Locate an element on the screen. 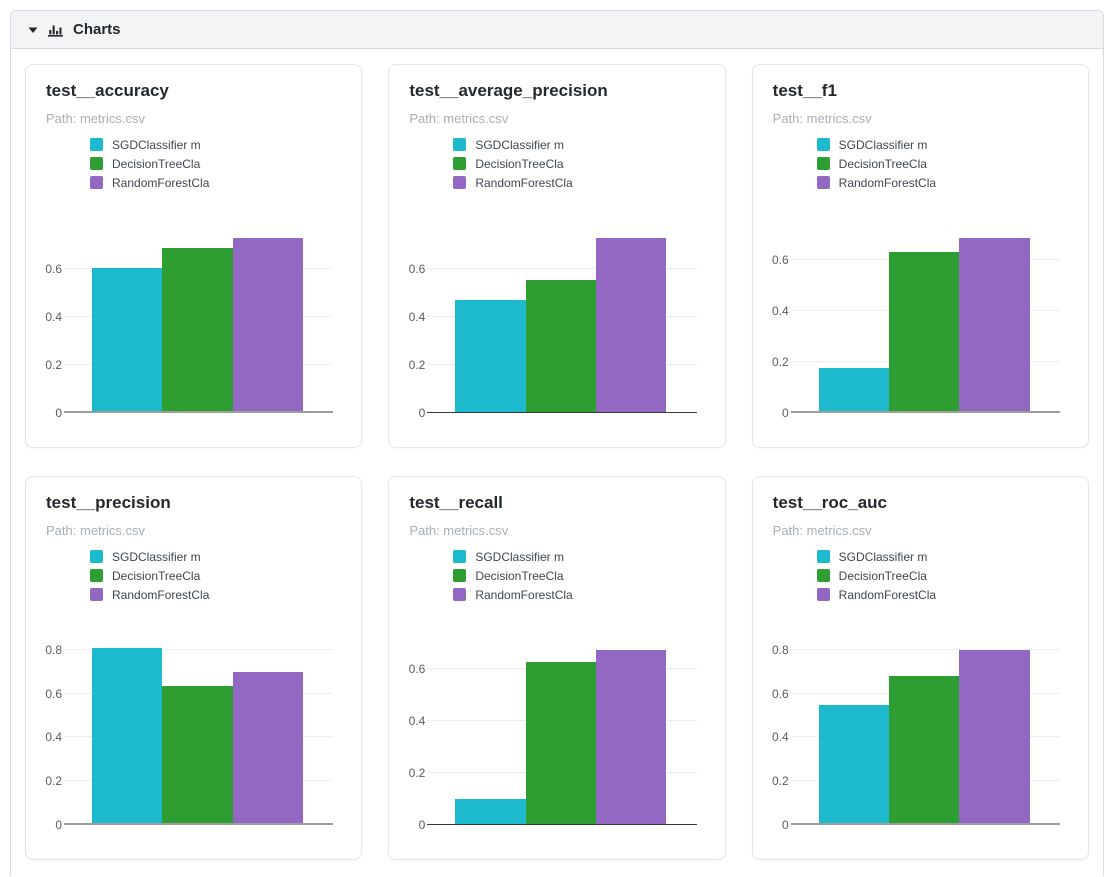 The height and width of the screenshot is (877, 1114). section-title: Charts is located at coordinates (97, 29).